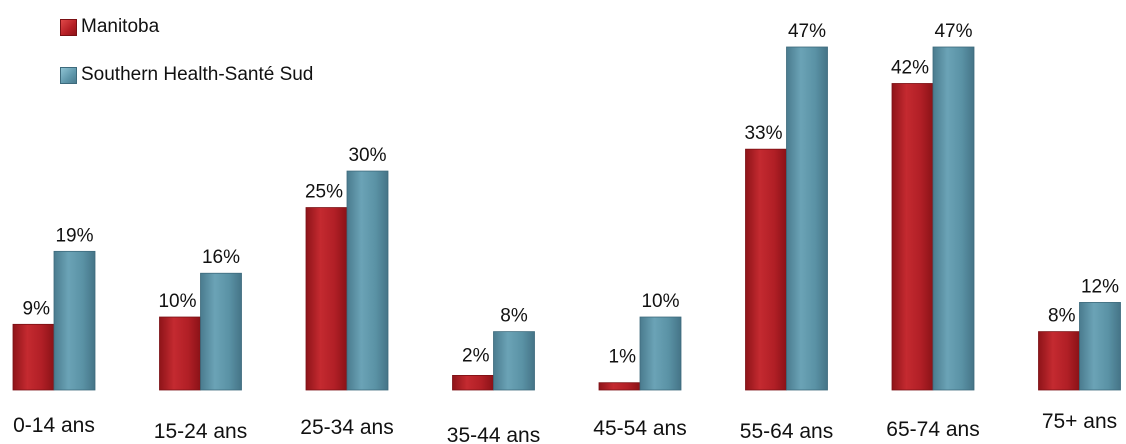  What do you see at coordinates (493, 434) in the screenshot?
I see `x-tick-label-3: 35-44 ans` at bounding box center [493, 434].